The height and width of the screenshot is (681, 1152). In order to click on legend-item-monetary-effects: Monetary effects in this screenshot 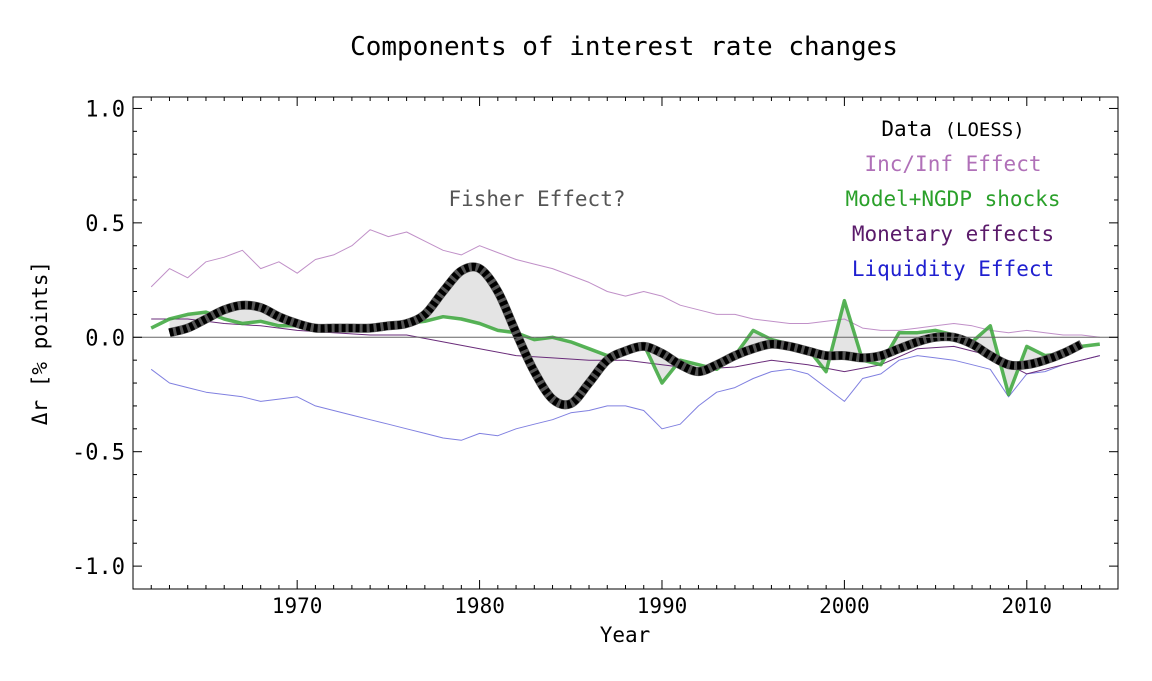, I will do `click(953, 234)`.